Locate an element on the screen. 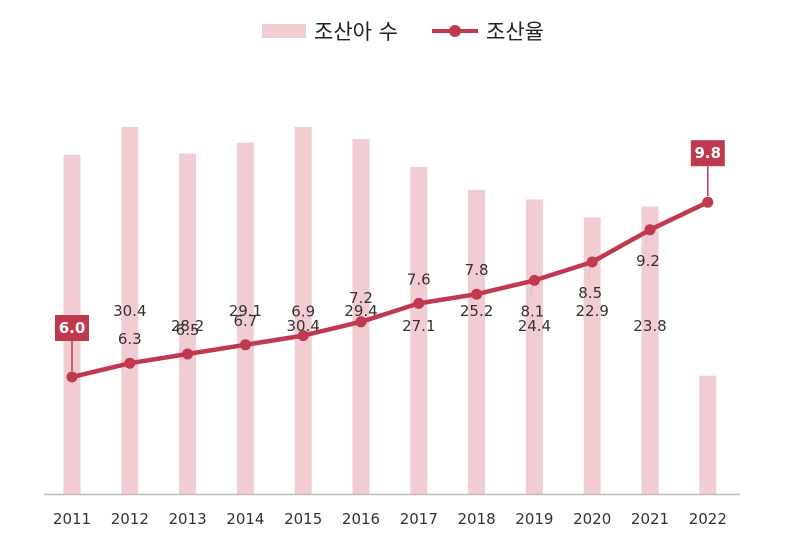  rate-point-2018 is located at coordinates (477, 294).